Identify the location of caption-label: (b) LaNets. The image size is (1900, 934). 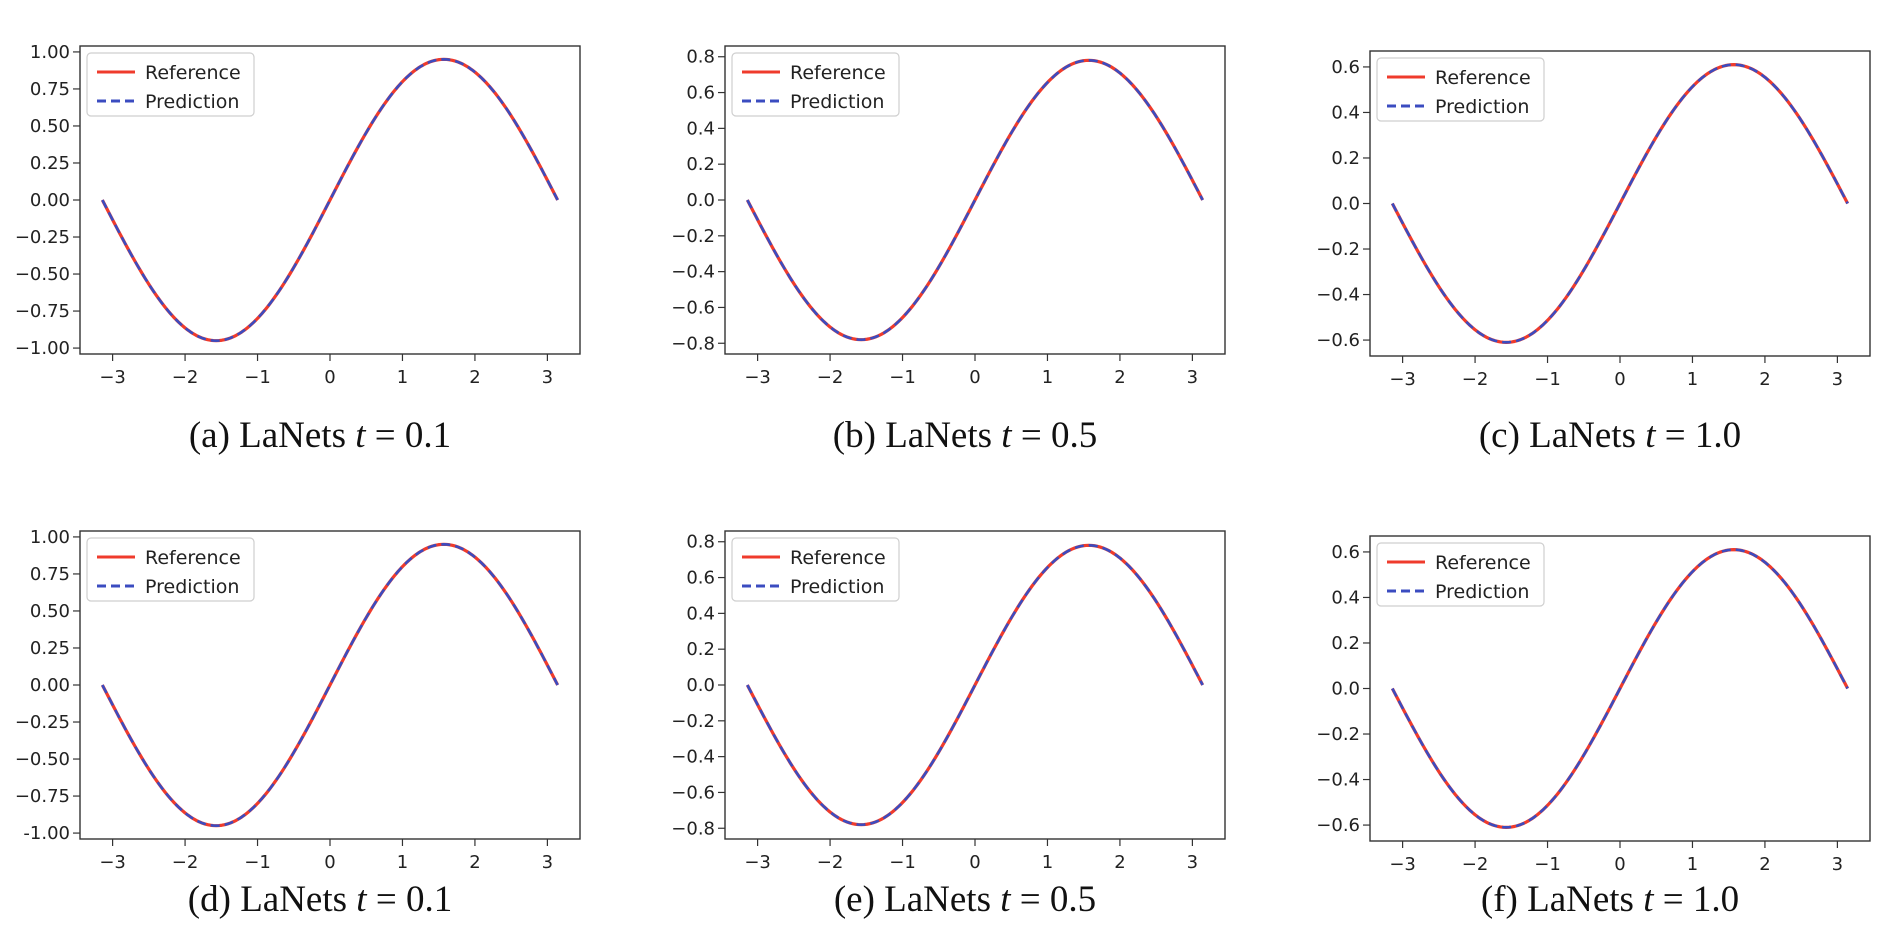
(917, 435).